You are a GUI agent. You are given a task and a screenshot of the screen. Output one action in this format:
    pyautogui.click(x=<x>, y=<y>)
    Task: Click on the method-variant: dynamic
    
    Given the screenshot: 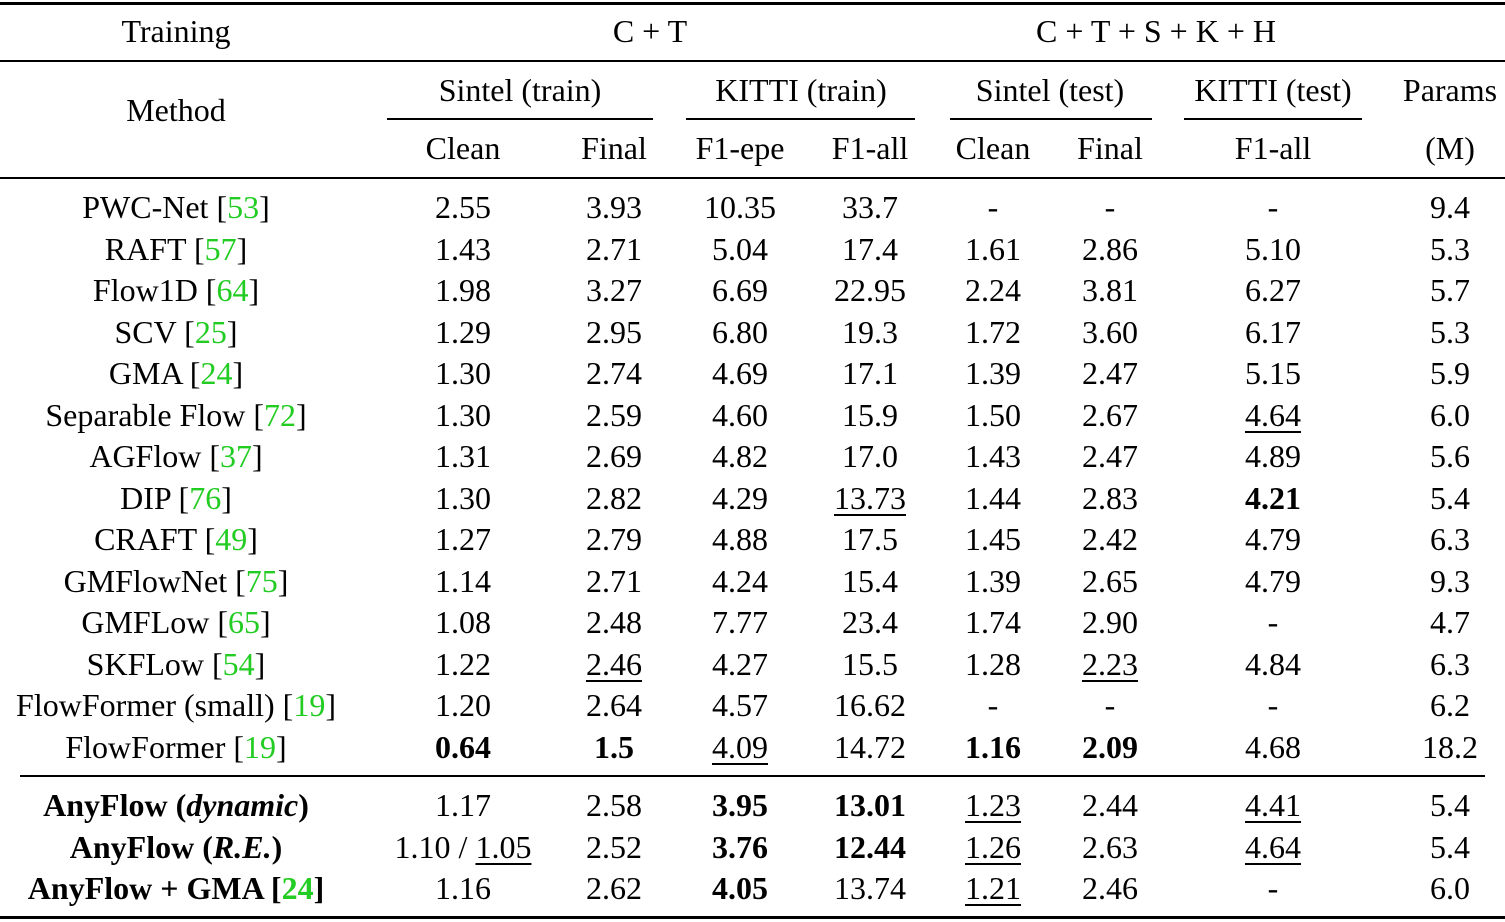 What is the action you would take?
    pyautogui.click(x=242, y=805)
    